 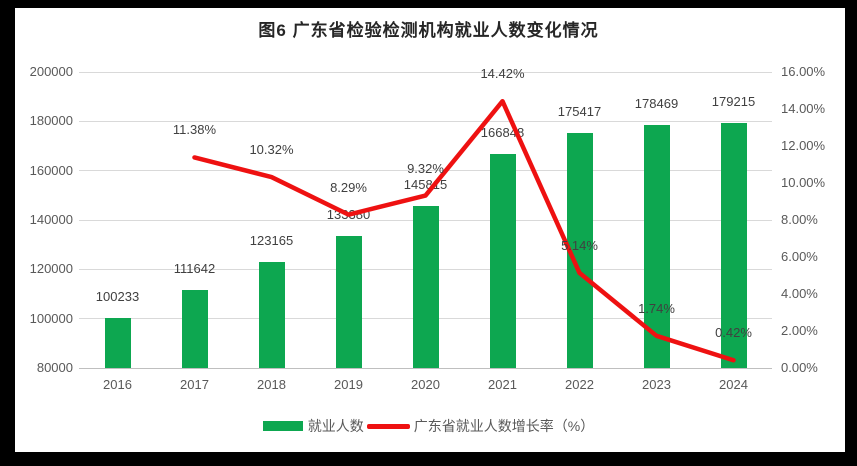 What do you see at coordinates (117, 384) in the screenshot?
I see `x-axis-label-2016: 2016` at bounding box center [117, 384].